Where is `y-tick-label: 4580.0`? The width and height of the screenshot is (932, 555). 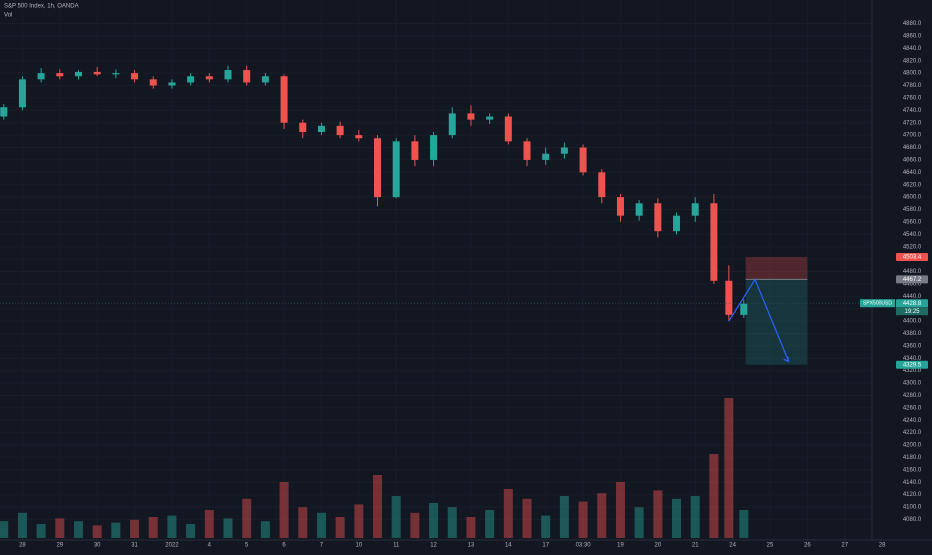 y-tick-label: 4580.0 is located at coordinates (912, 210).